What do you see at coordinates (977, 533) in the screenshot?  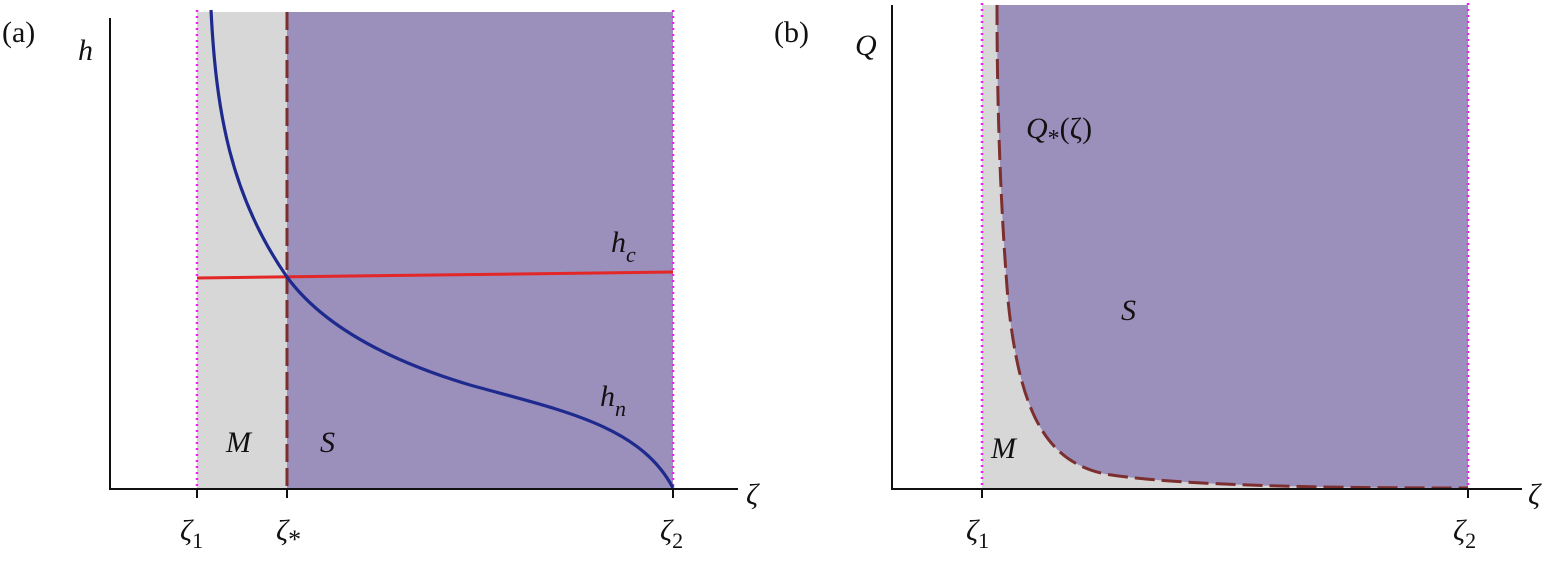 I see `panel-b-tick-label-zeta1: ζ1` at bounding box center [977, 533].